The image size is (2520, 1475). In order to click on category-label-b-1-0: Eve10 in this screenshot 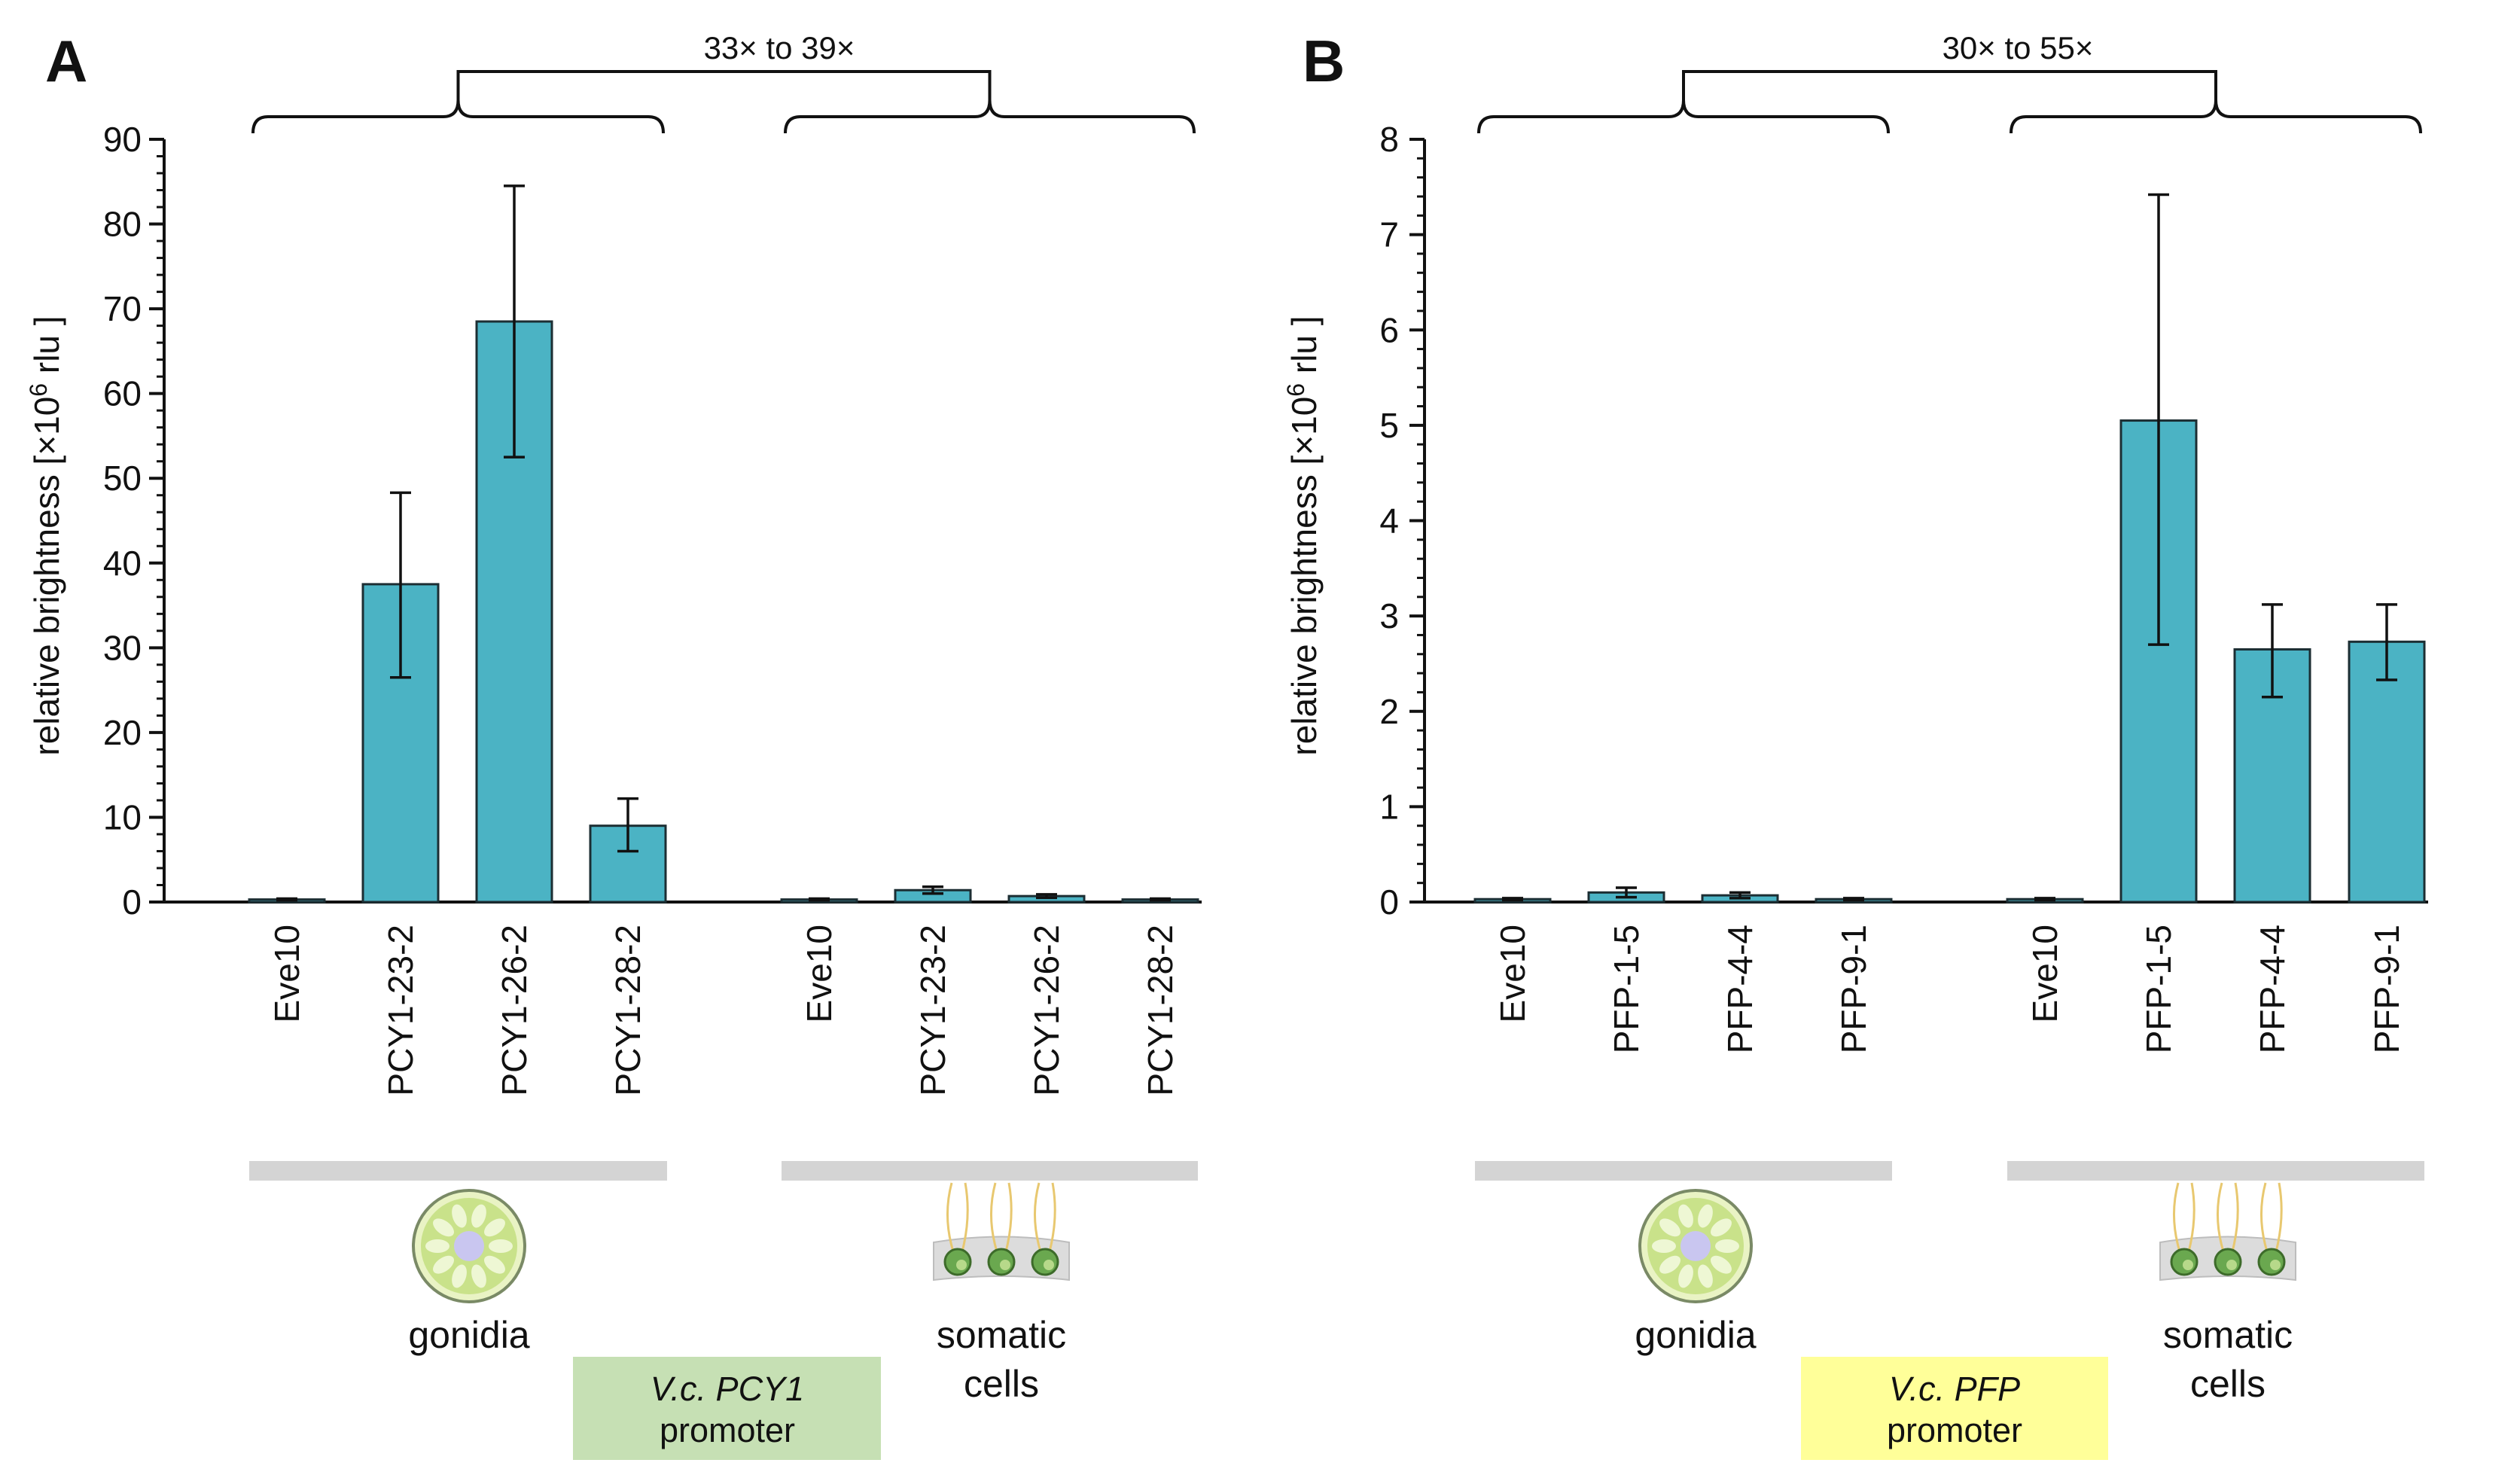, I will do `click(2044, 973)`.